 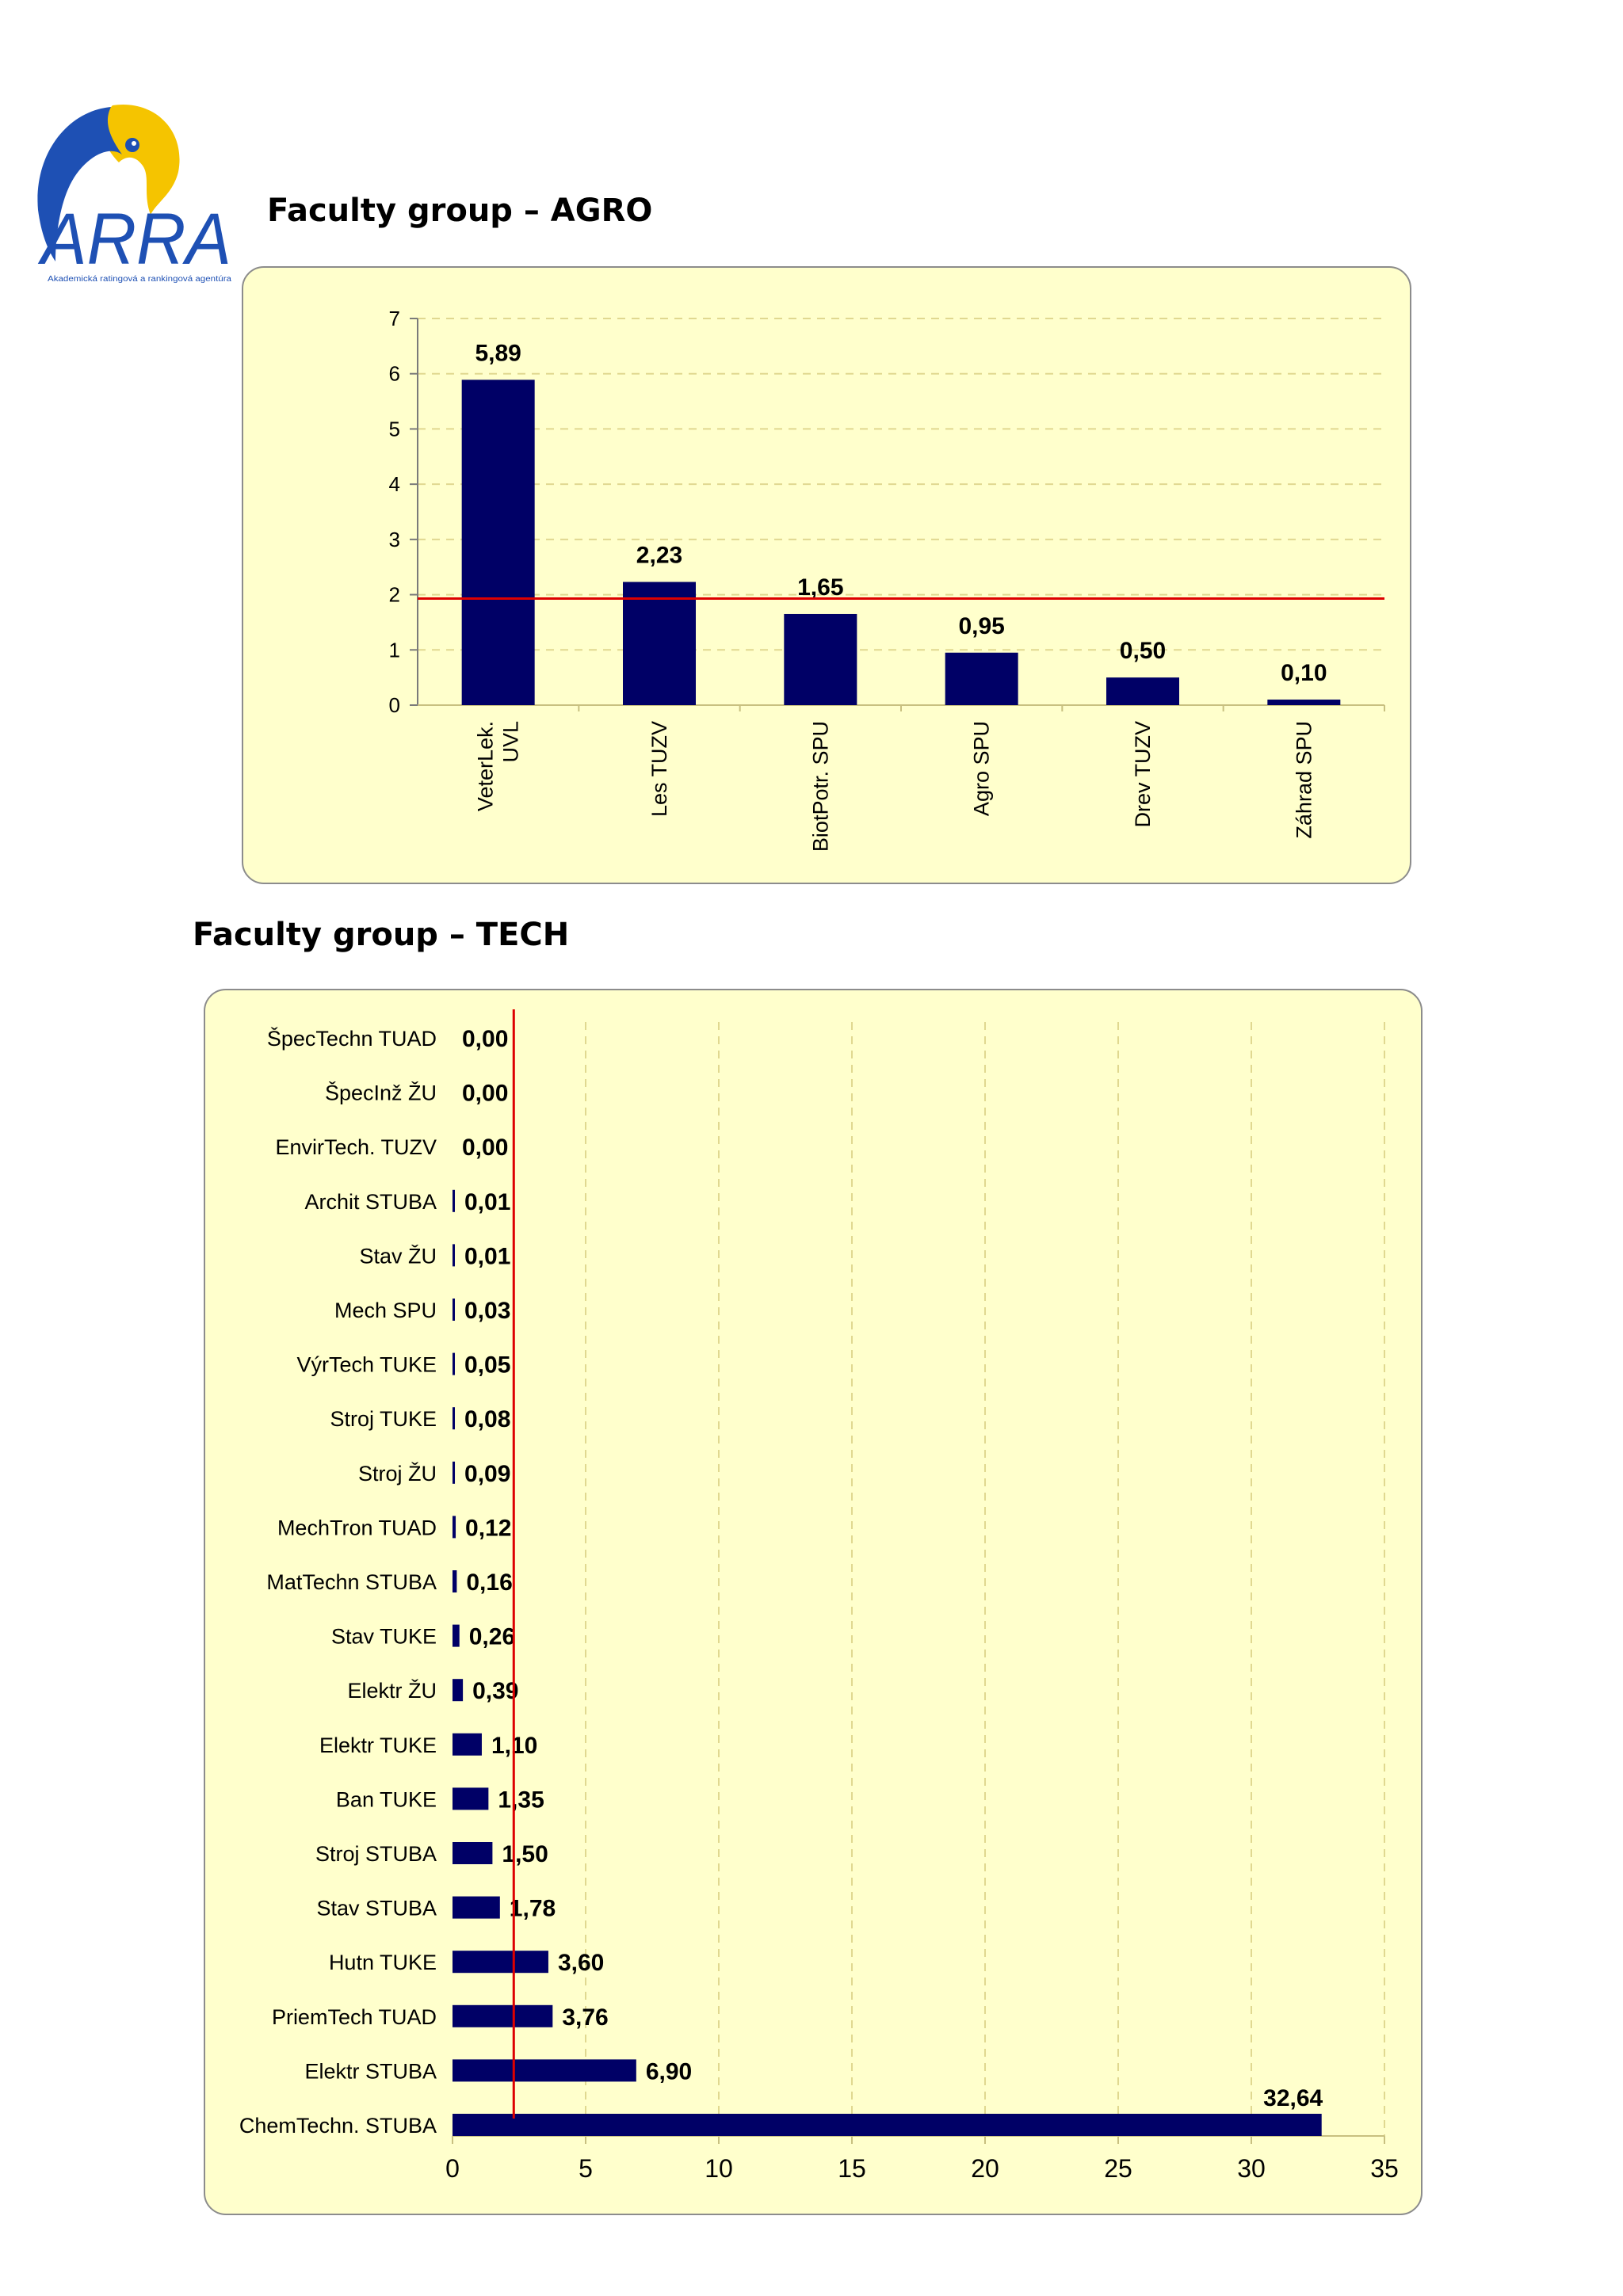 I want to click on x-category-label-3: Agro SPU, so click(x=982, y=768).